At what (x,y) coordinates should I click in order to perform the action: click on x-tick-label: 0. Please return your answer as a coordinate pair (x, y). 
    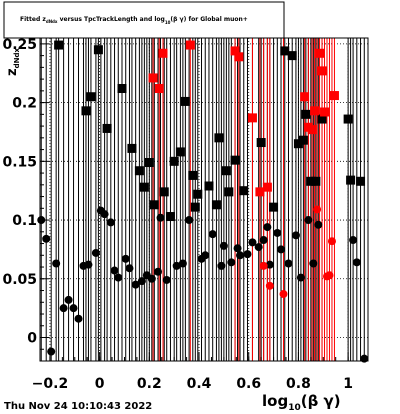
    Looking at the image, I should click on (100, 384).